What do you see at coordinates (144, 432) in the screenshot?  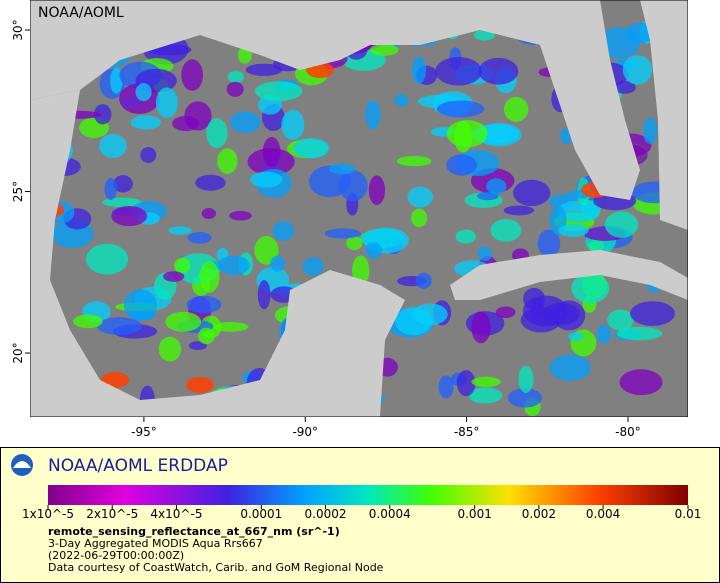 I see `x-tick-label: -95°` at bounding box center [144, 432].